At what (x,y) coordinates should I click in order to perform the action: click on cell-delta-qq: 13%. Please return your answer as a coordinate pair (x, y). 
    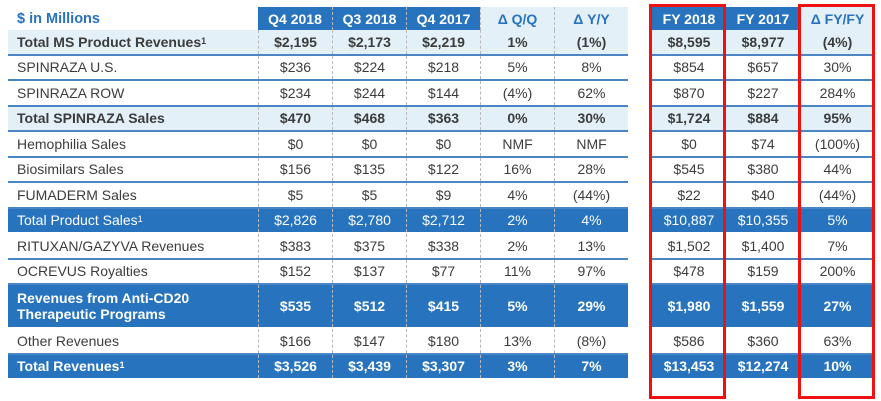
    Looking at the image, I should click on (517, 341).